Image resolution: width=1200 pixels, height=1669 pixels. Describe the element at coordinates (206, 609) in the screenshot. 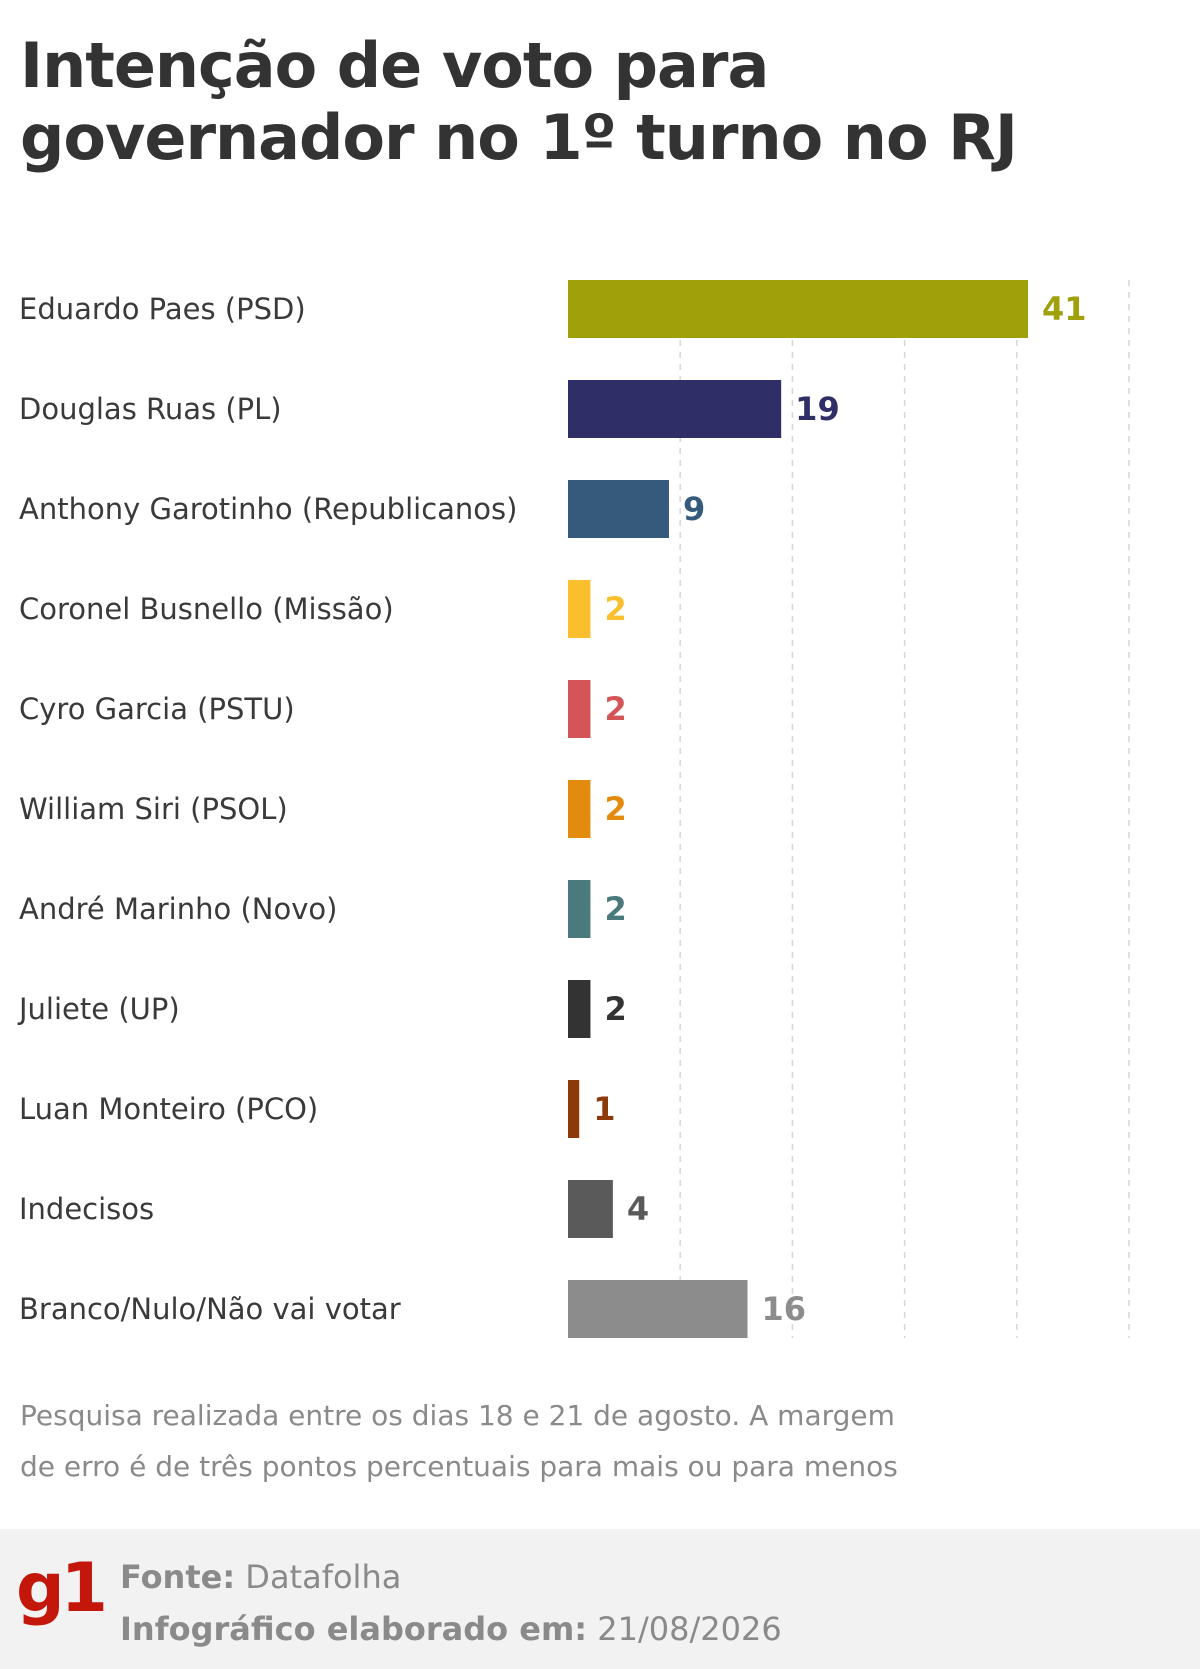

I see `category-label: Coronel Busnello (Missão)` at that location.